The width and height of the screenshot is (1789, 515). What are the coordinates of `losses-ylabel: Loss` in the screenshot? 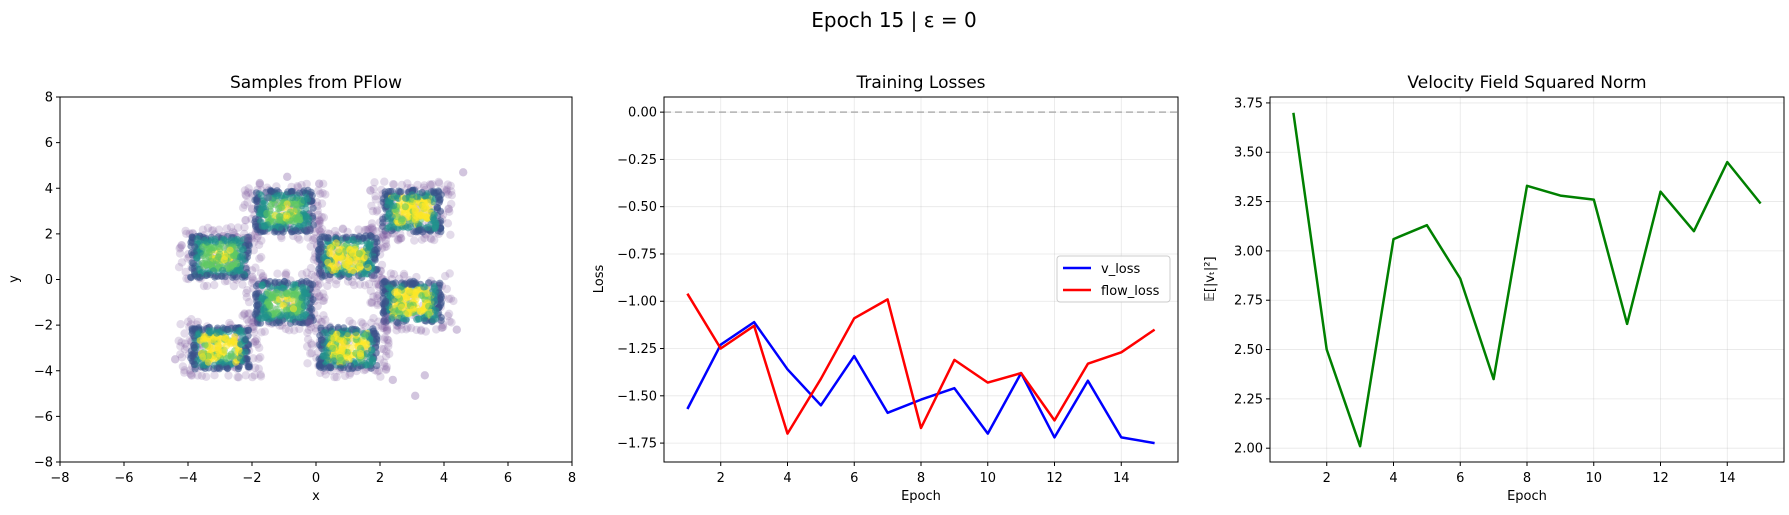 It's located at (599, 279).